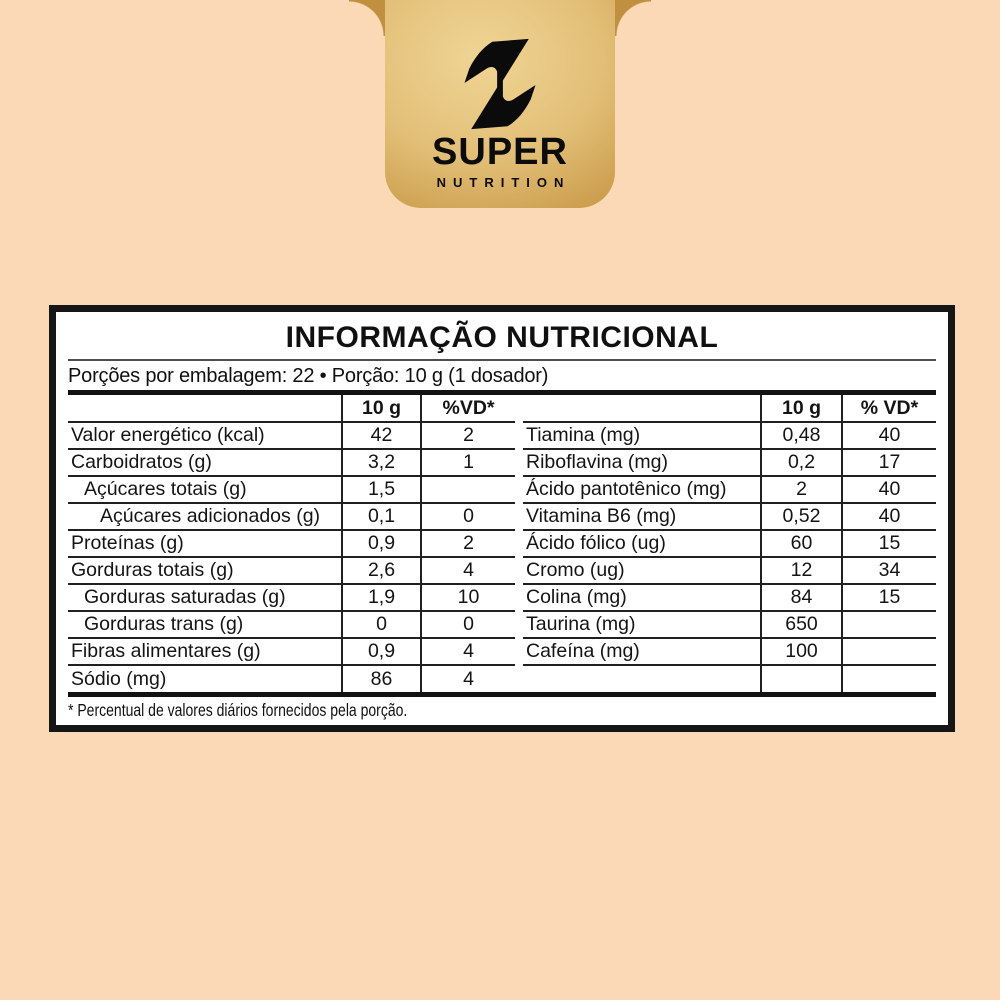 The image size is (1000, 1000). Describe the element at coordinates (467, 462) in the screenshot. I see `vd-value: 1` at that location.